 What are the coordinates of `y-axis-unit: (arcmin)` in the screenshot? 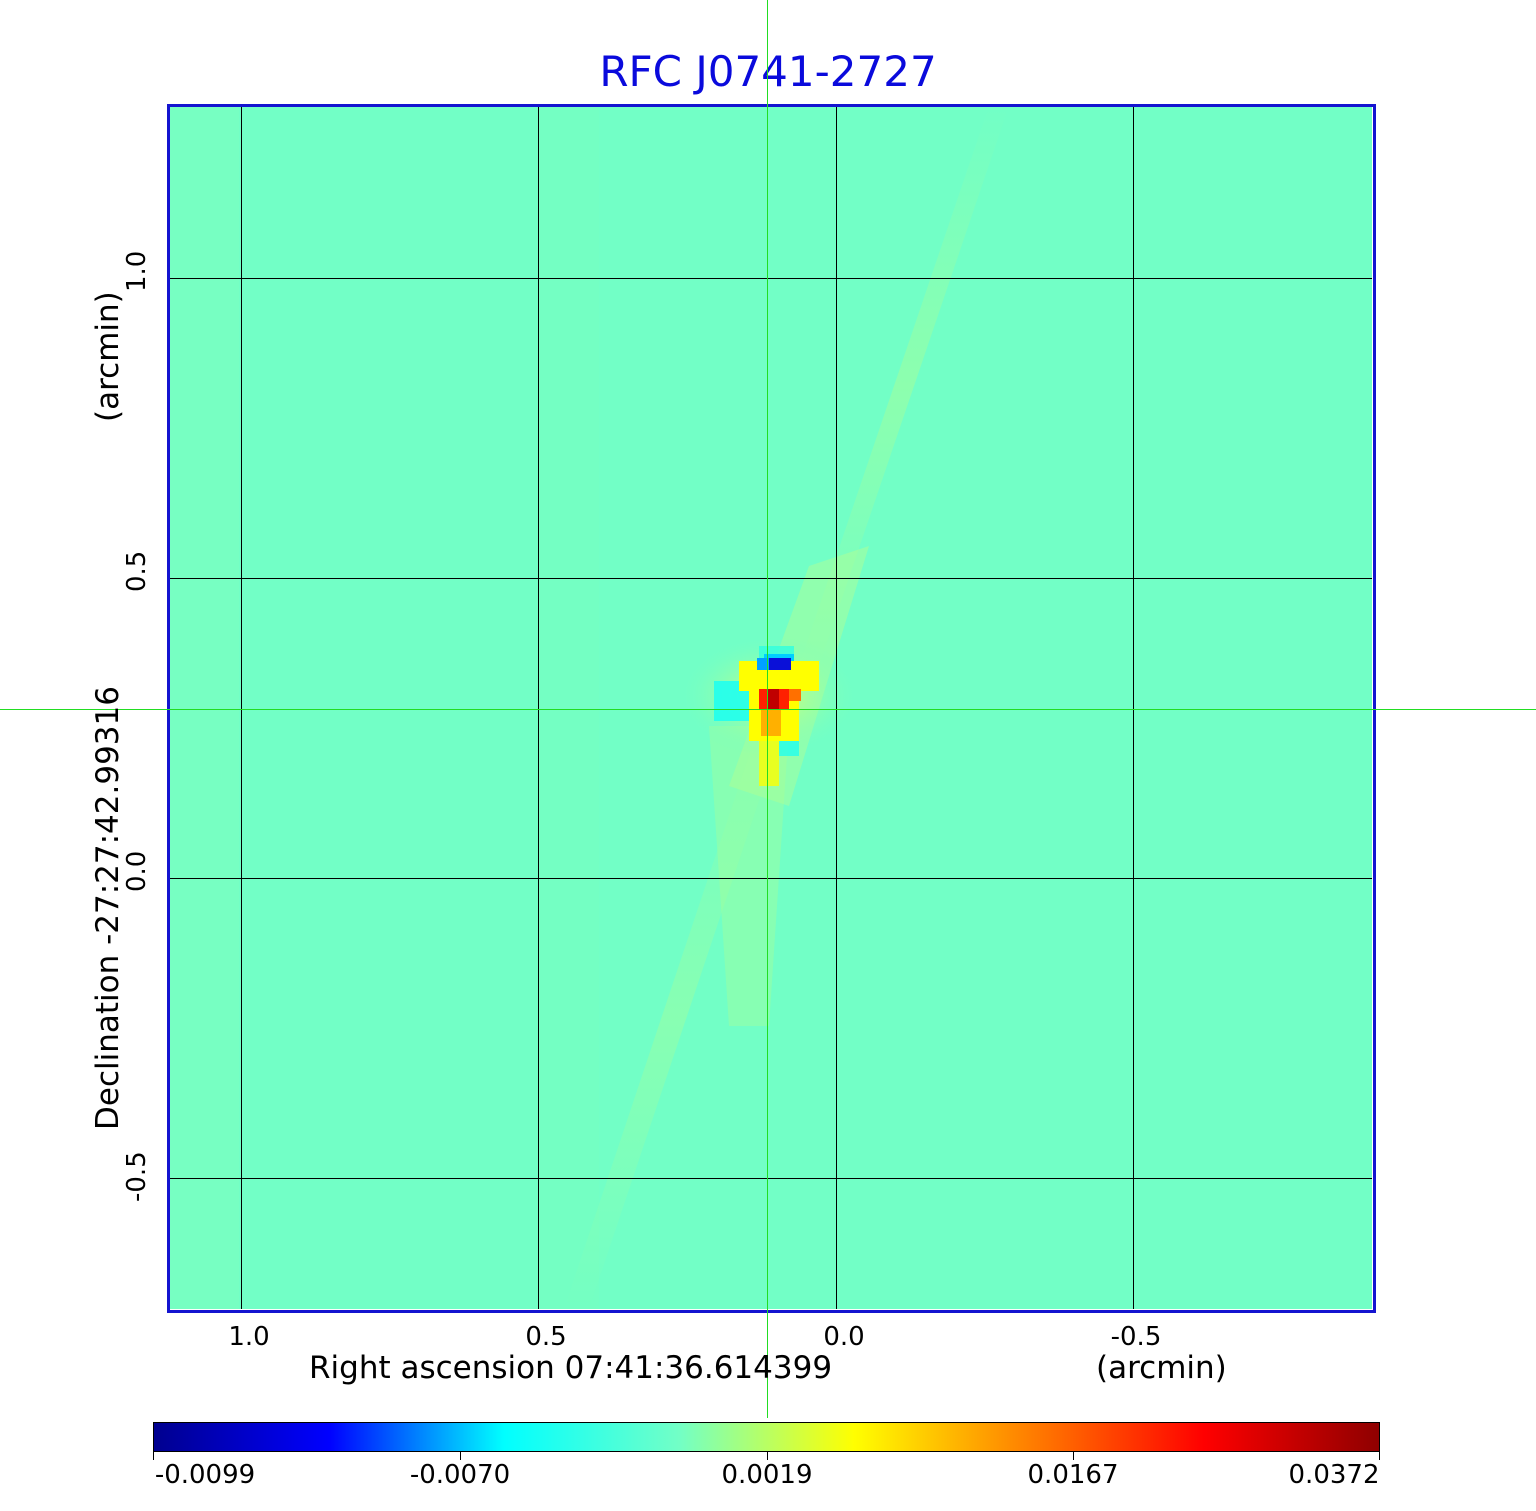 It's located at (108, 356).